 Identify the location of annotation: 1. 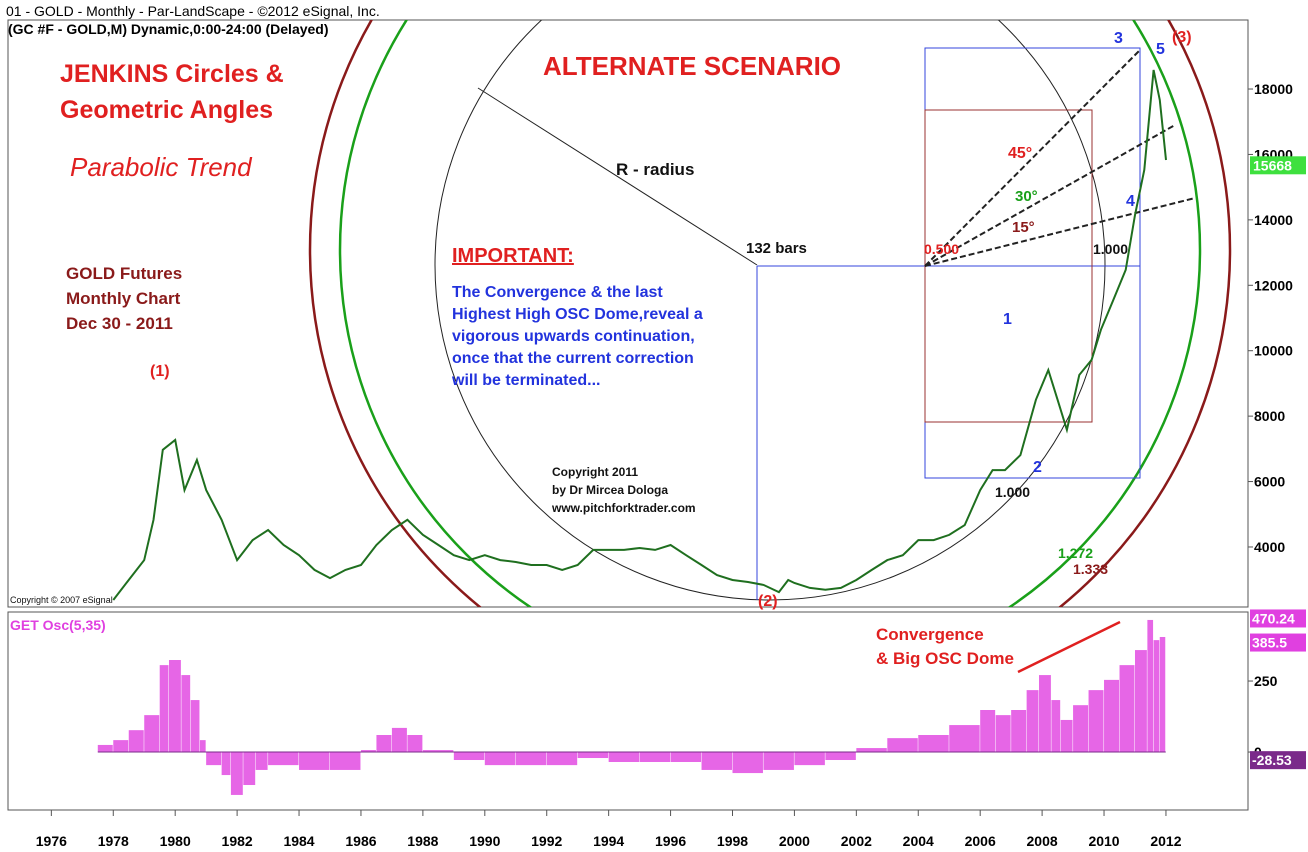
(1007, 319).